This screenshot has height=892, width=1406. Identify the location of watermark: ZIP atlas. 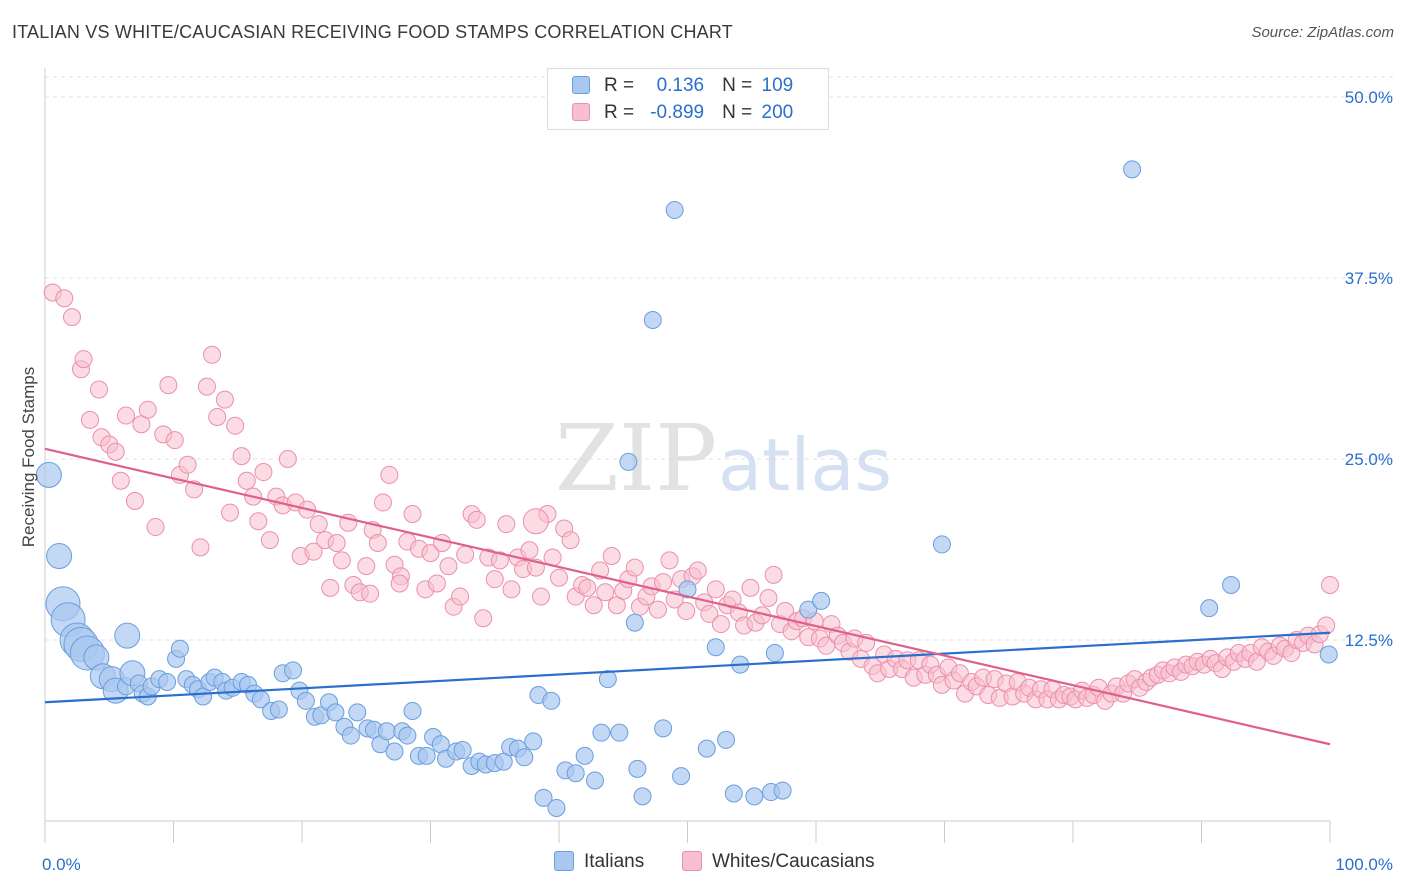
(723, 458).